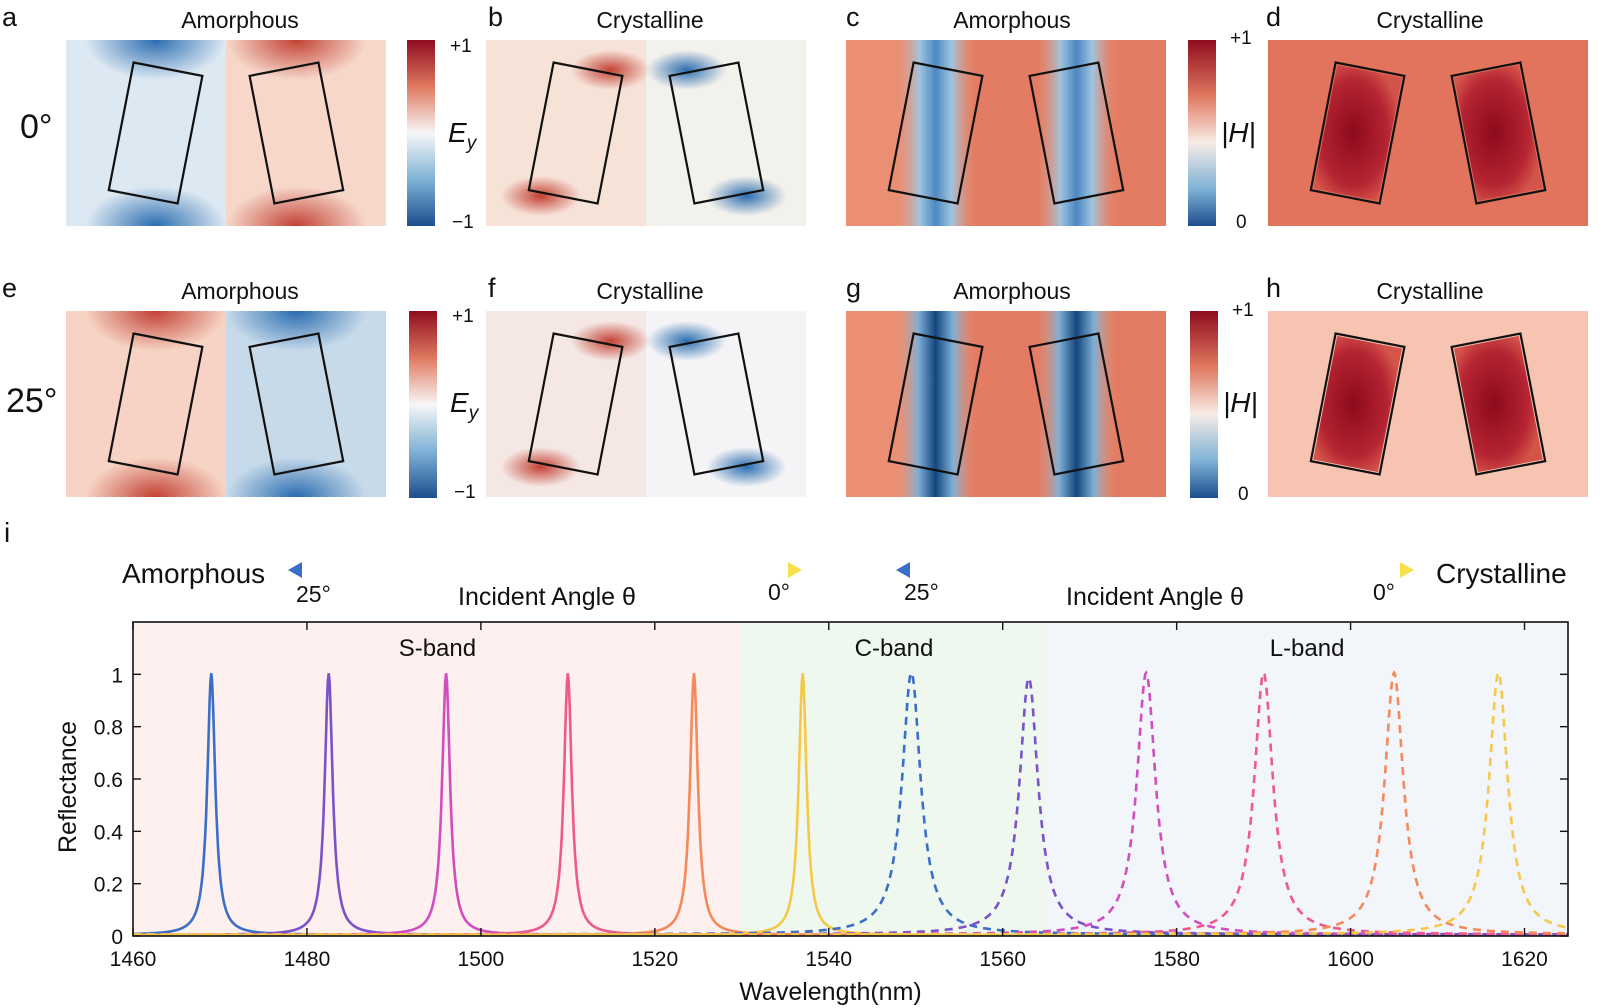 This screenshot has width=1600, height=1008. I want to click on field-panel-e: e Amorphous, so click(194, 385).